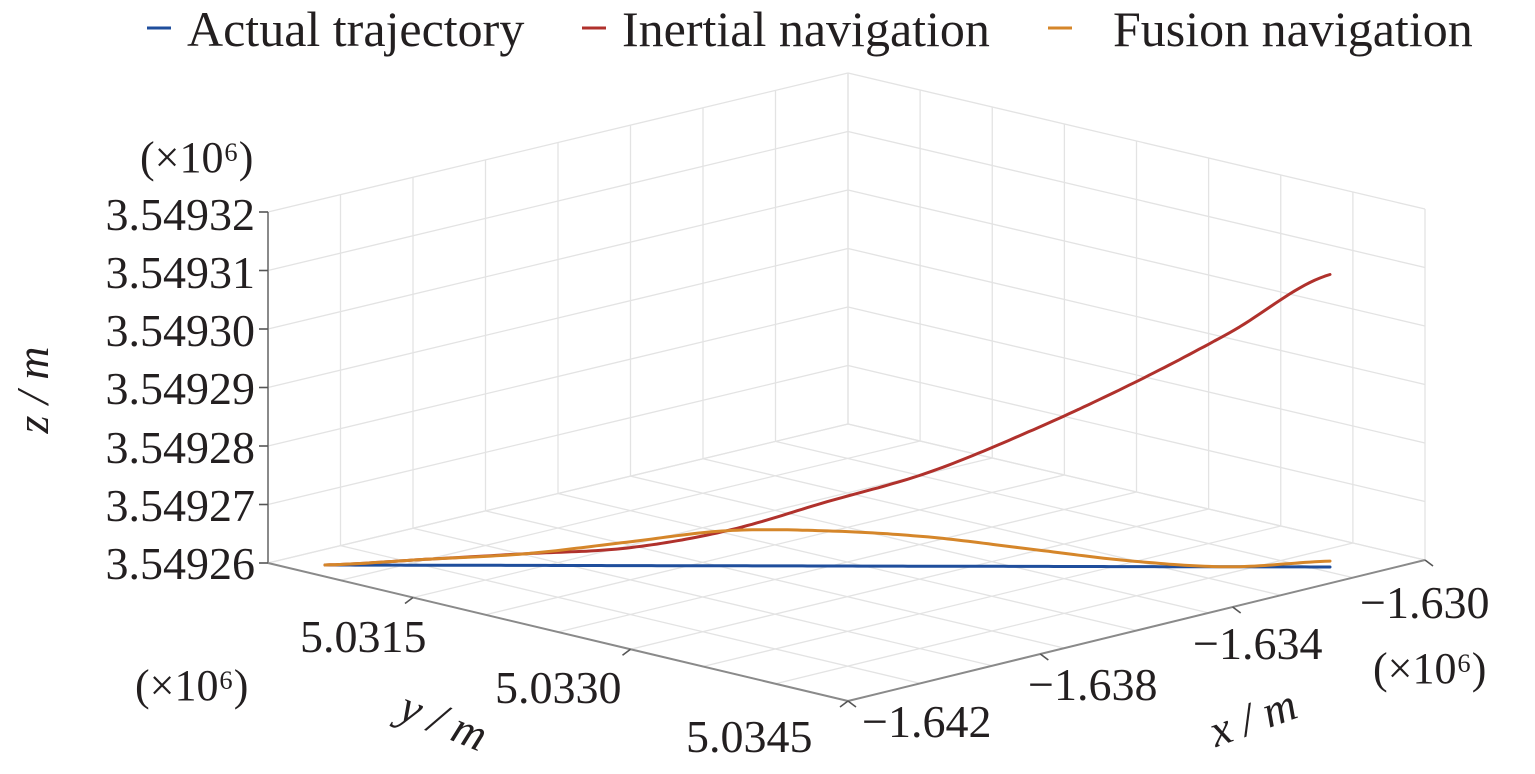 The height and width of the screenshot is (774, 1535). Describe the element at coordinates (355, 29) in the screenshot. I see `legend-label-actual: Actual trajectory` at that location.